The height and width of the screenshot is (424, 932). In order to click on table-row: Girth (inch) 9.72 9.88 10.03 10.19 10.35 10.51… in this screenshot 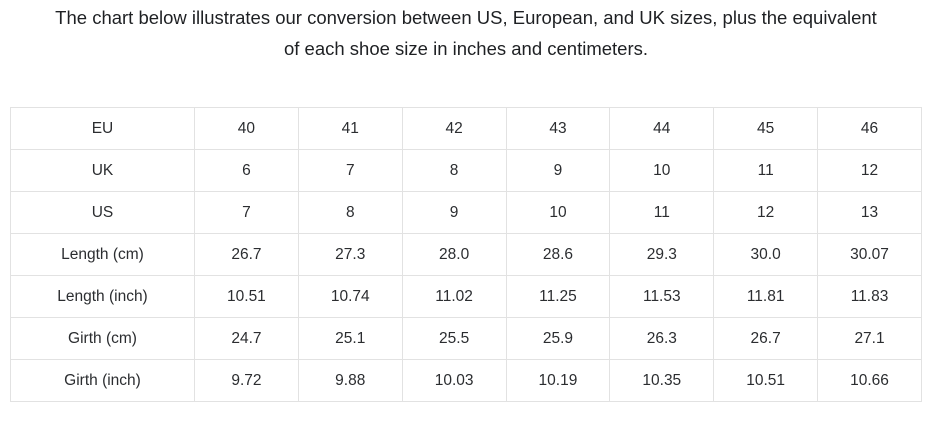, I will do `click(466, 380)`.